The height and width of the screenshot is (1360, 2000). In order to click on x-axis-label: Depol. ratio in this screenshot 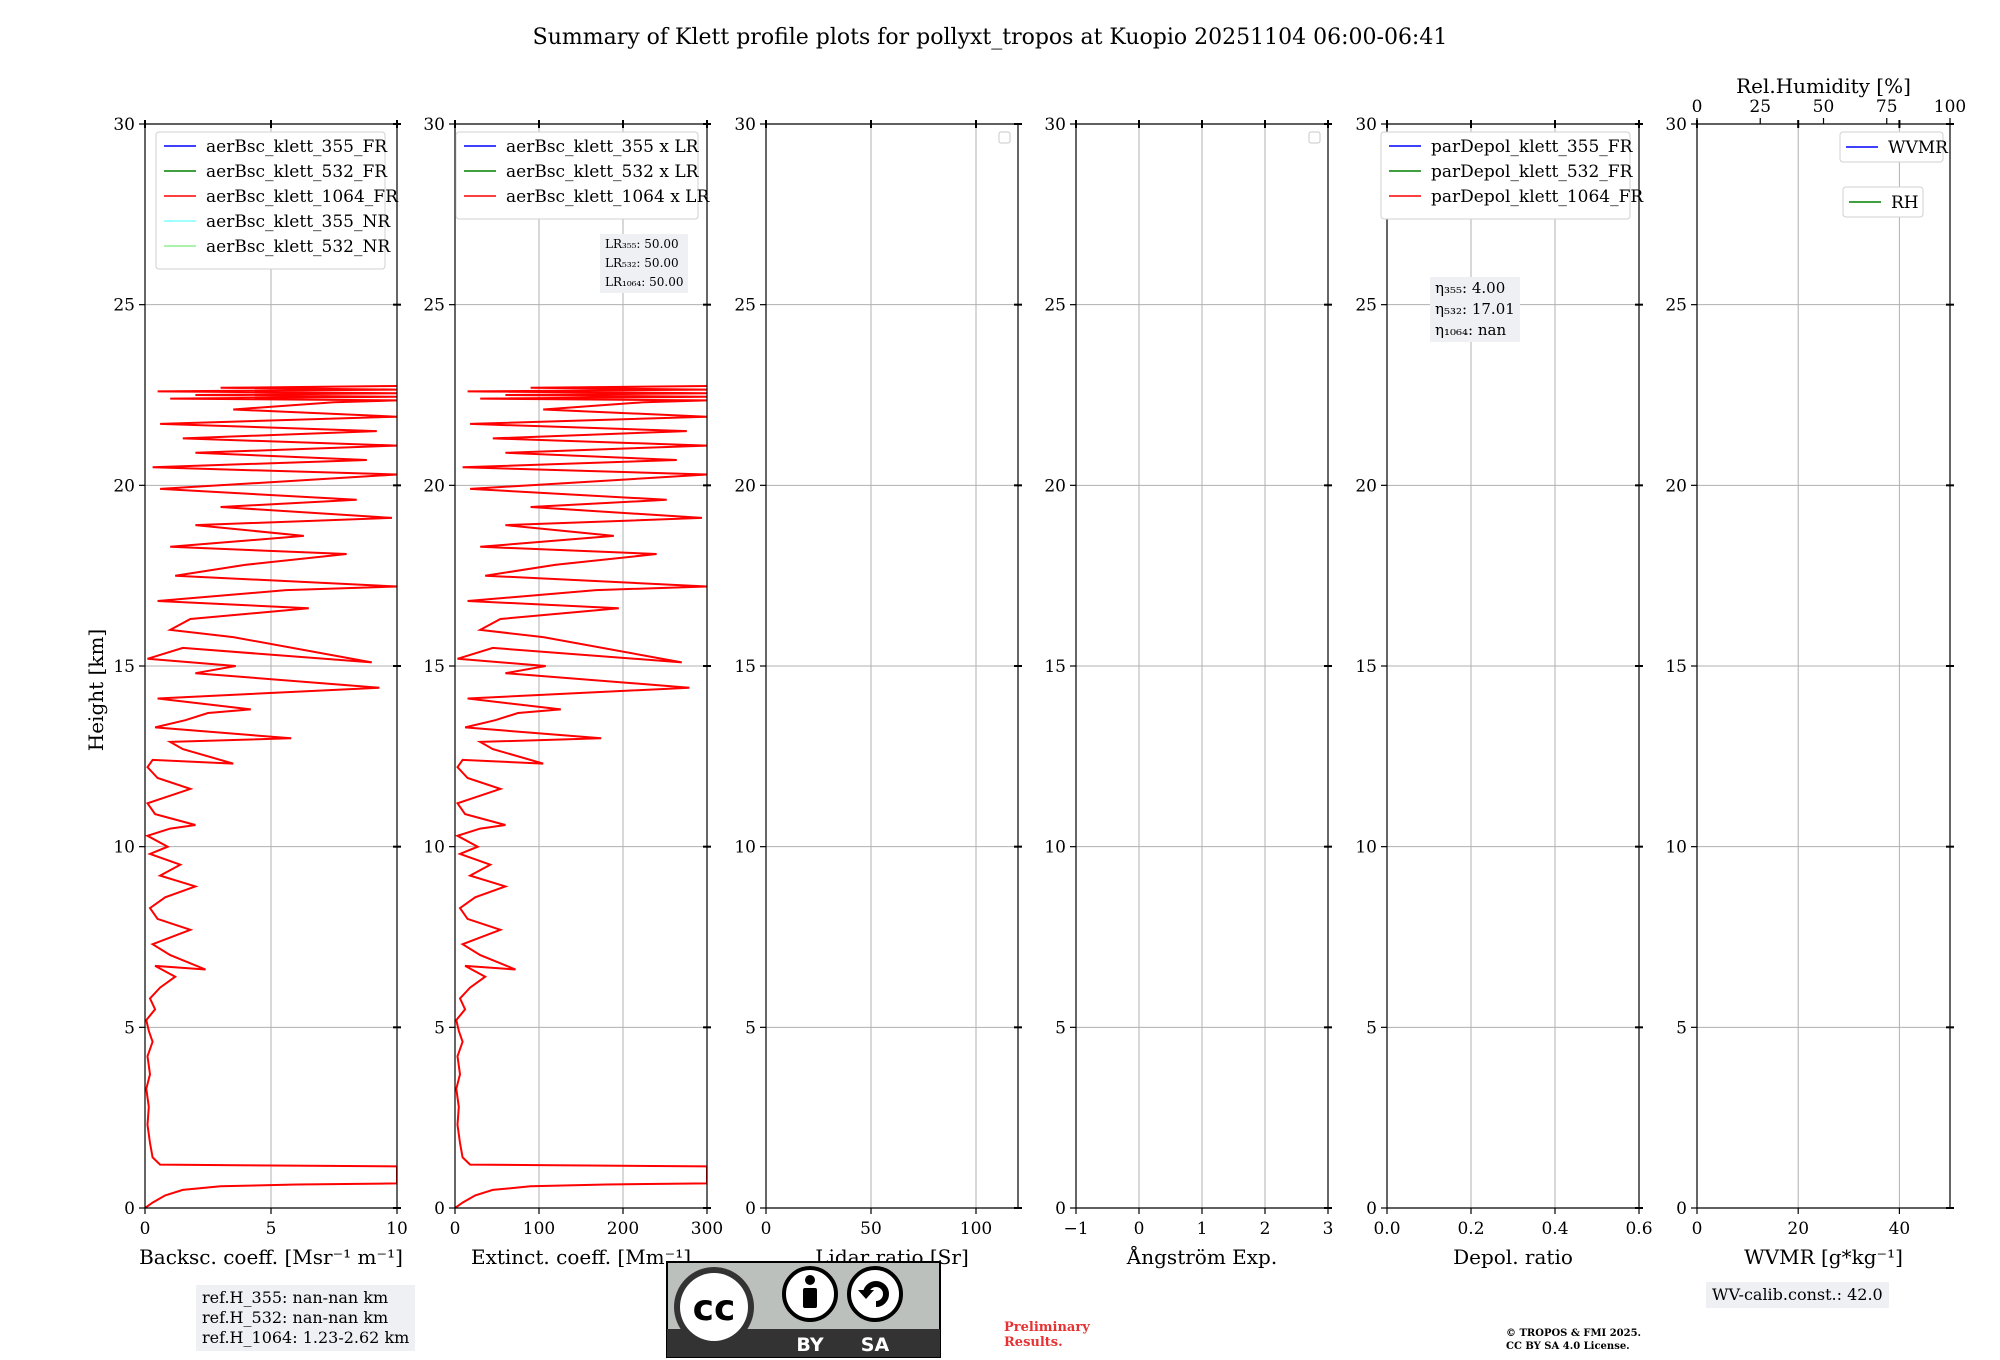, I will do `click(1513, 1257)`.